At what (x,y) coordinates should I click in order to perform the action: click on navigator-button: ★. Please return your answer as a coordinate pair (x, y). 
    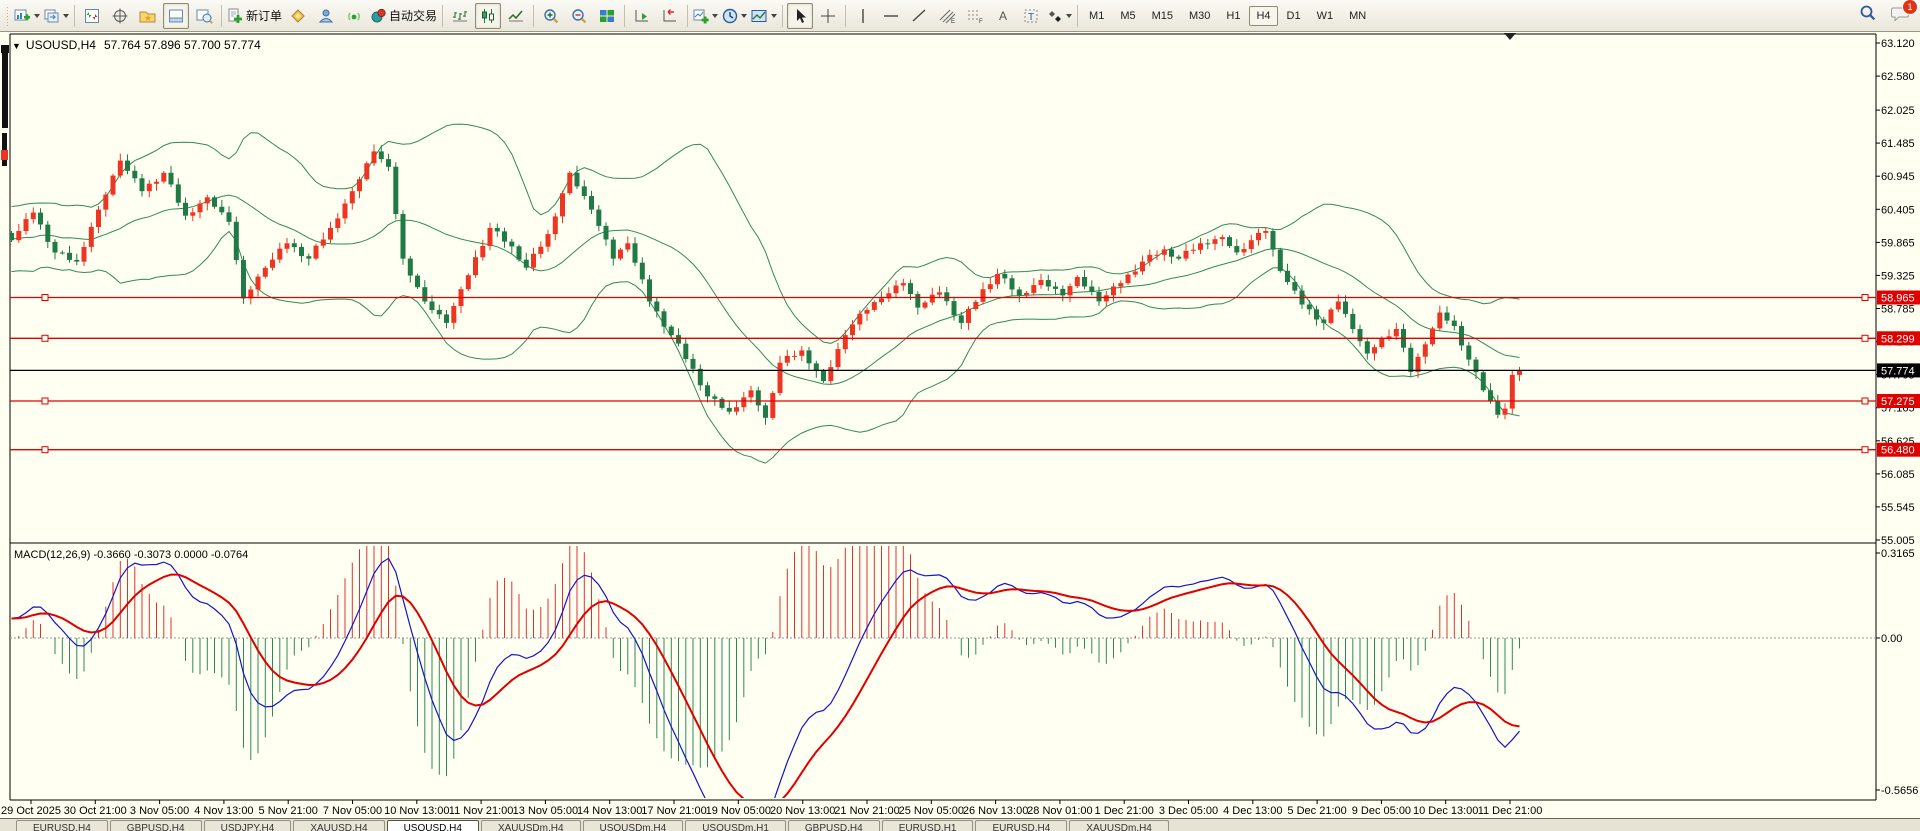
    Looking at the image, I should click on (148, 16).